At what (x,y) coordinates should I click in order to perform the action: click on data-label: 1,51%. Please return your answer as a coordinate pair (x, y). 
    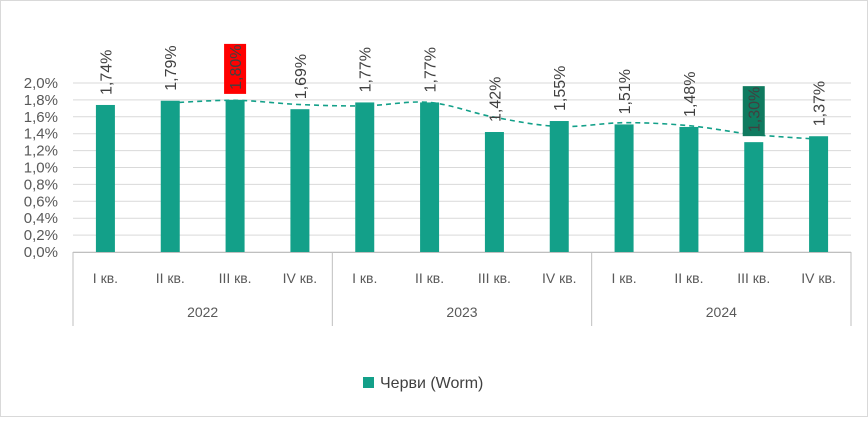
    Looking at the image, I should click on (625, 91).